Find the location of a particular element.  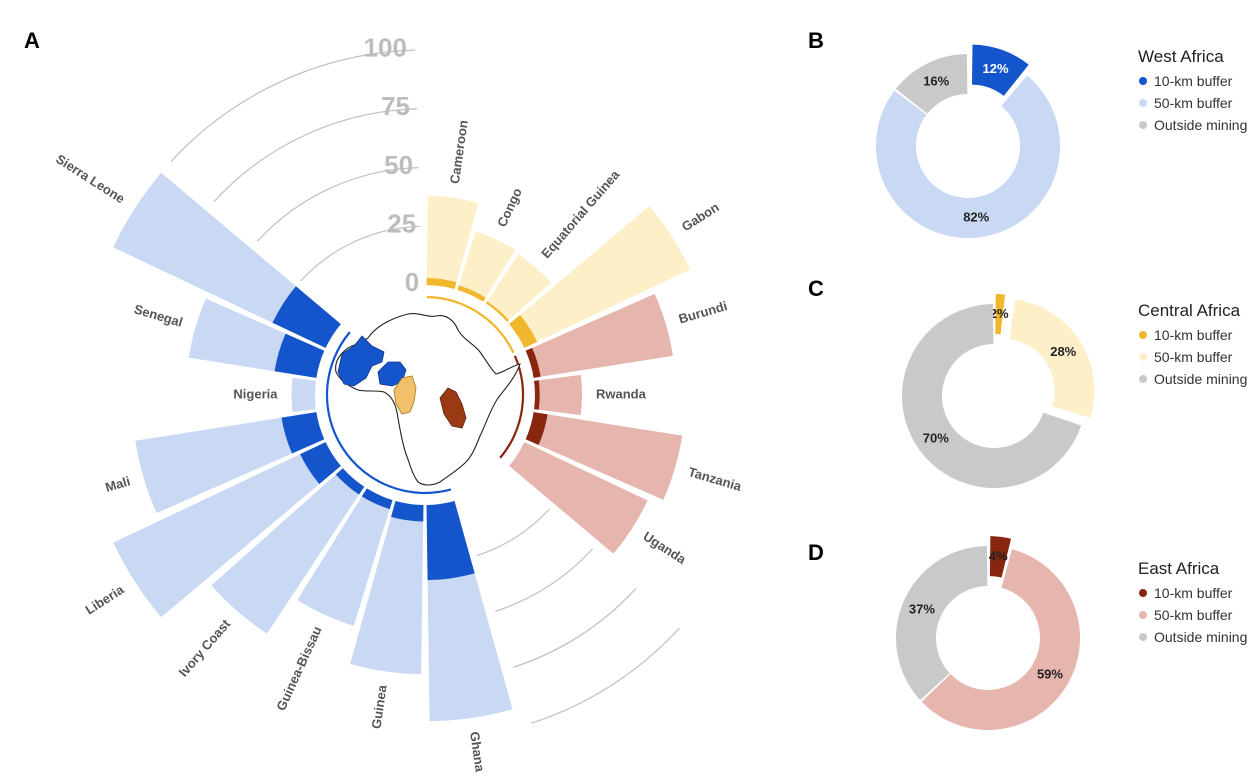

slice-value-50-km-buffer: 59% is located at coordinates (1050, 674).